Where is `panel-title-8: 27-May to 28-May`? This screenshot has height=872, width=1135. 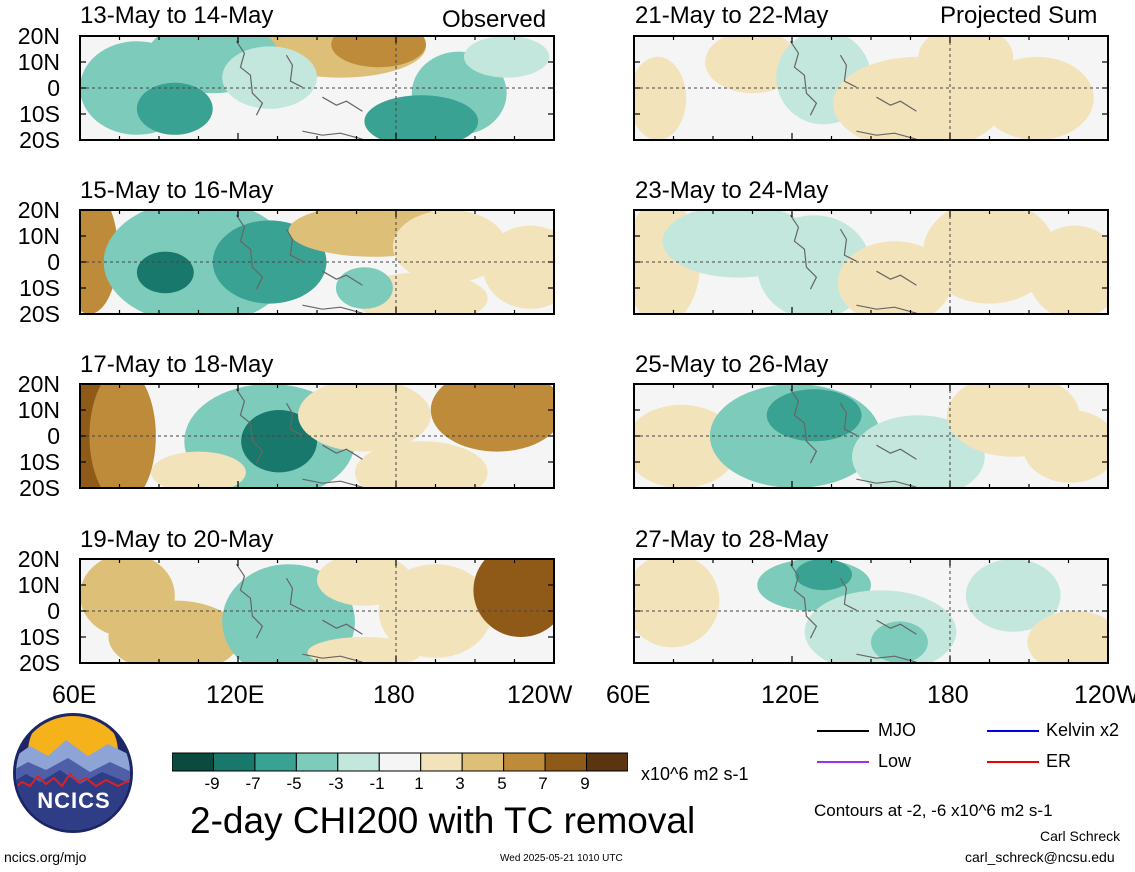 panel-title-8: 27-May to 28-May is located at coordinates (732, 539).